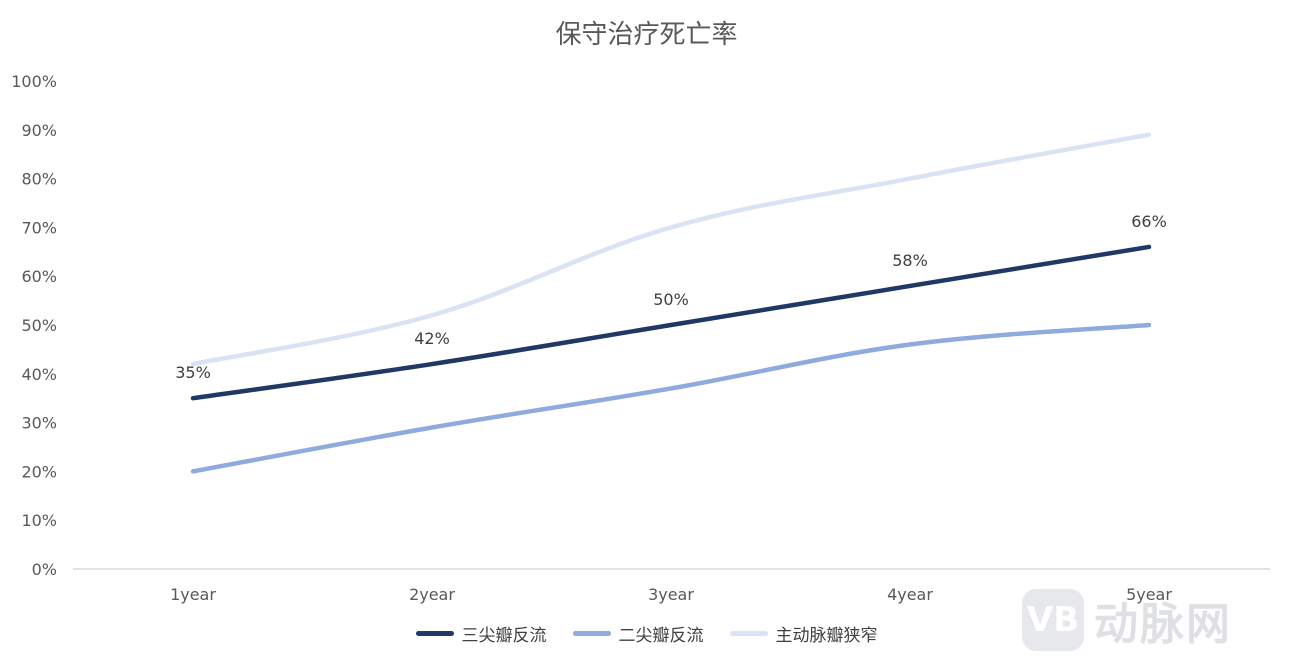  What do you see at coordinates (193, 594) in the screenshot?
I see `x-tick-label: 1year` at bounding box center [193, 594].